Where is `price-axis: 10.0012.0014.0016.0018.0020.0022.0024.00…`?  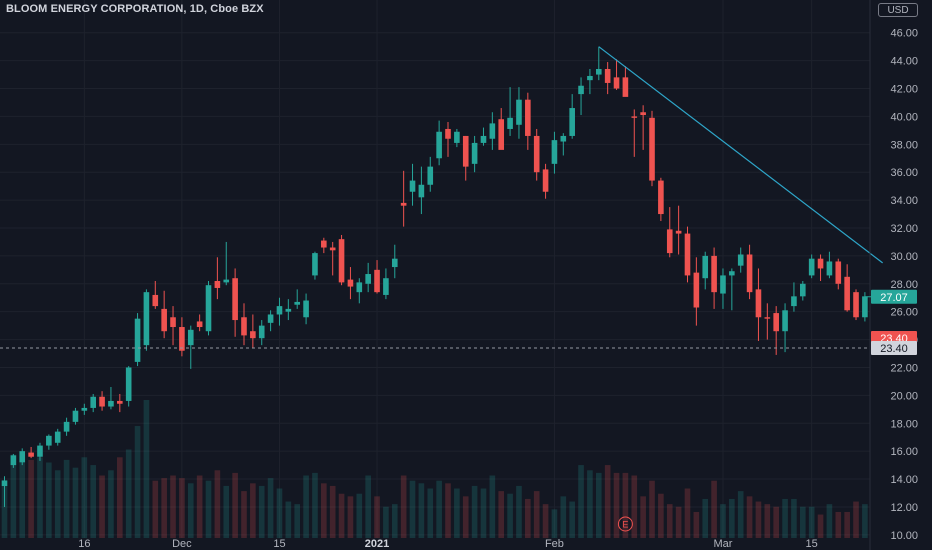 price-axis: 10.0012.0014.0016.0018.0020.0022.0024.00… is located at coordinates (893, 275).